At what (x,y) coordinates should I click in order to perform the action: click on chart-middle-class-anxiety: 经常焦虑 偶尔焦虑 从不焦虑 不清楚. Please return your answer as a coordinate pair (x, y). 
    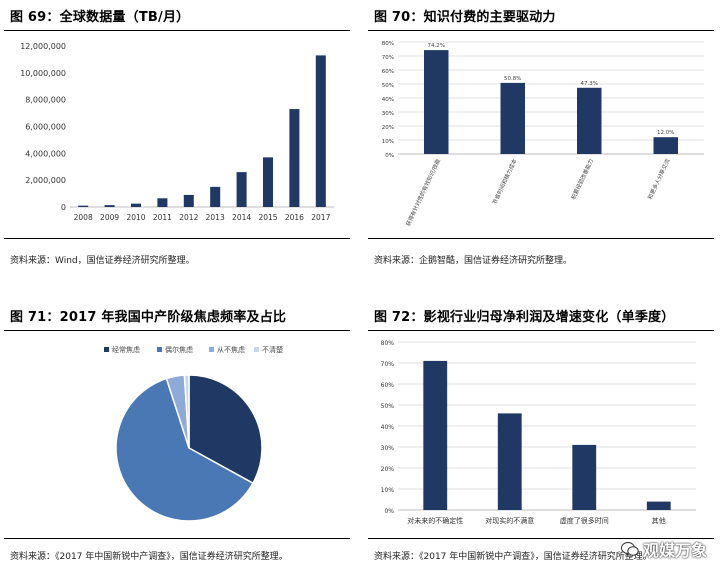
    Looking at the image, I should click on (193, 433).